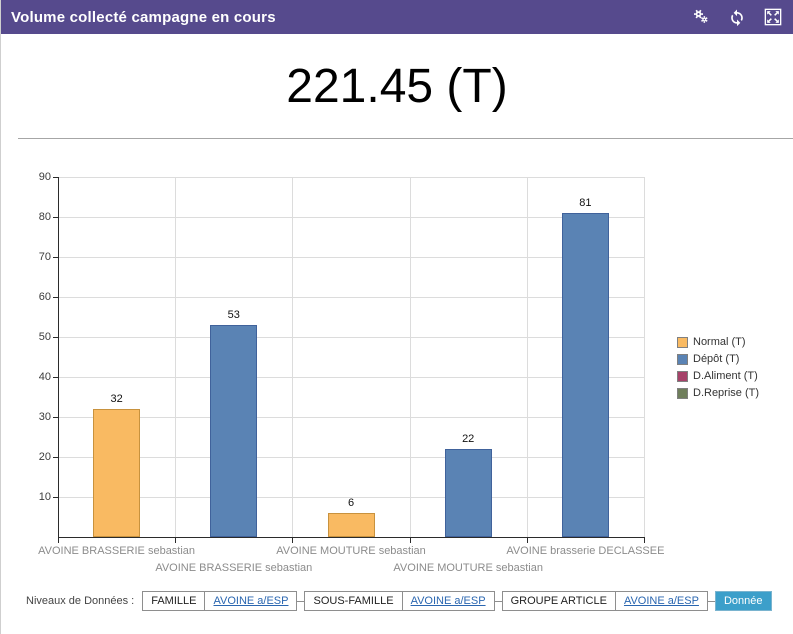  Describe the element at coordinates (726, 393) in the screenshot. I see `legend-label: D.Reprise (T)` at that location.